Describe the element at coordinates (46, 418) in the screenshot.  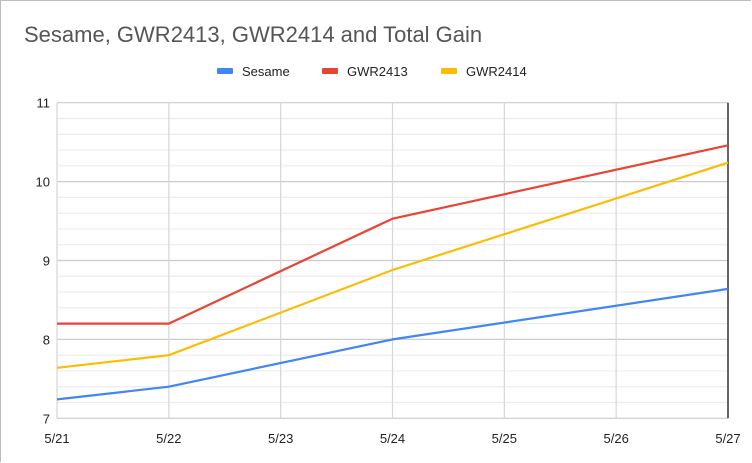
I see `y-tick-label: 7` at that location.